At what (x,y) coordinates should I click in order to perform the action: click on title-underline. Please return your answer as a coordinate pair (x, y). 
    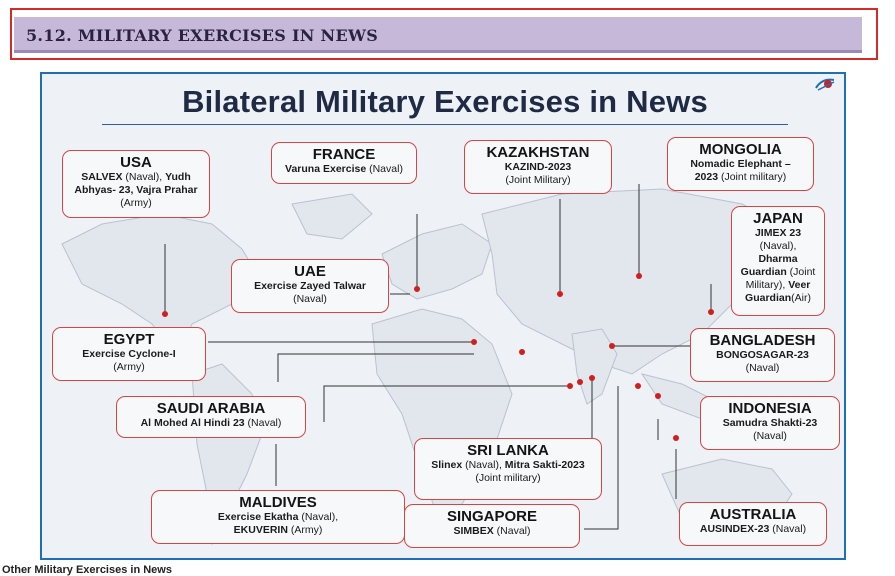
    Looking at the image, I should click on (445, 124).